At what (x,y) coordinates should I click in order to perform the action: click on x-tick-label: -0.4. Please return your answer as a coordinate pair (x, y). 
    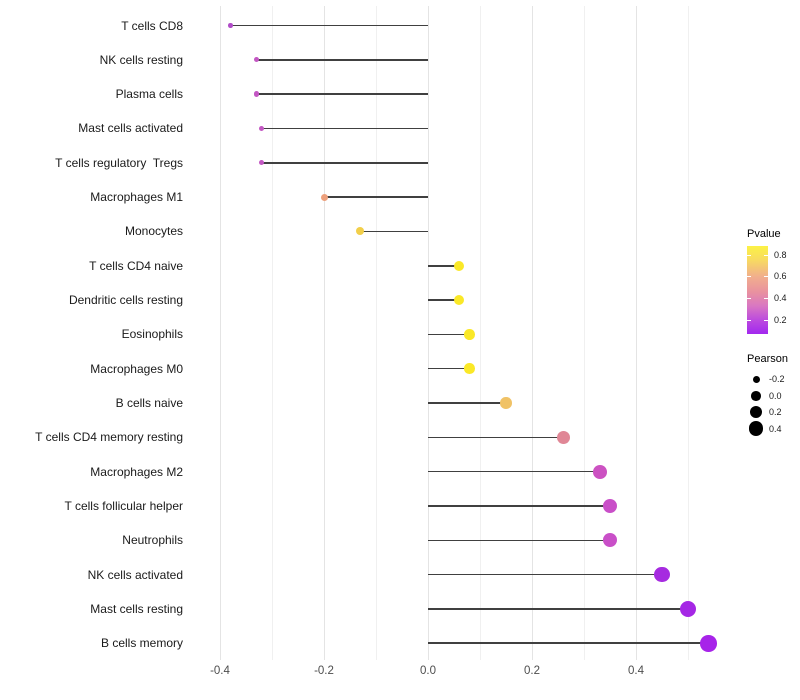
    Looking at the image, I should click on (220, 671).